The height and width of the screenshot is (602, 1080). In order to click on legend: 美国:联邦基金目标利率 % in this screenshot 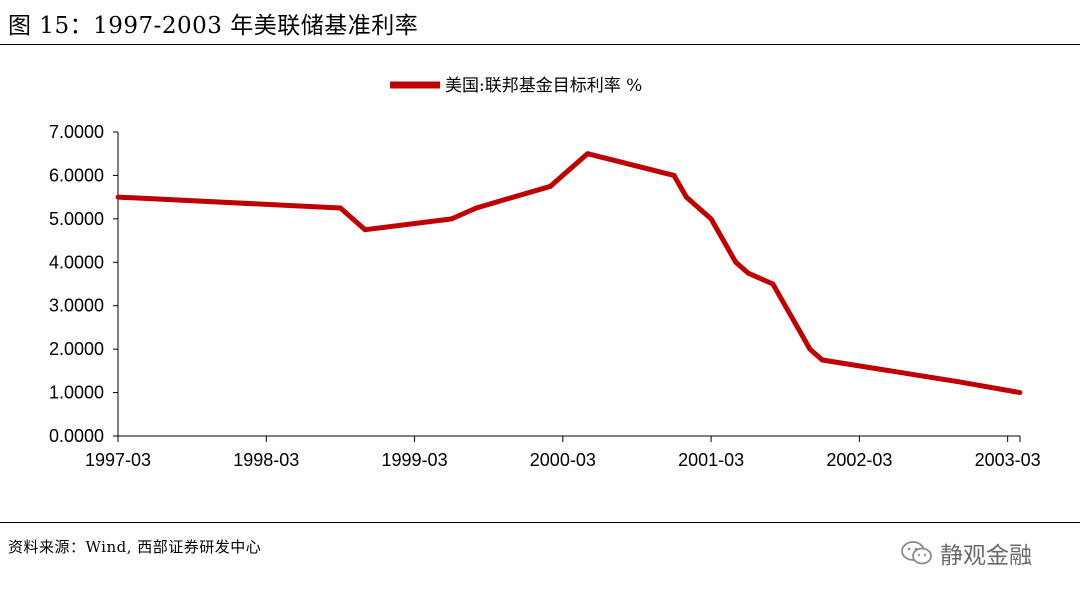, I will do `click(516, 86)`.